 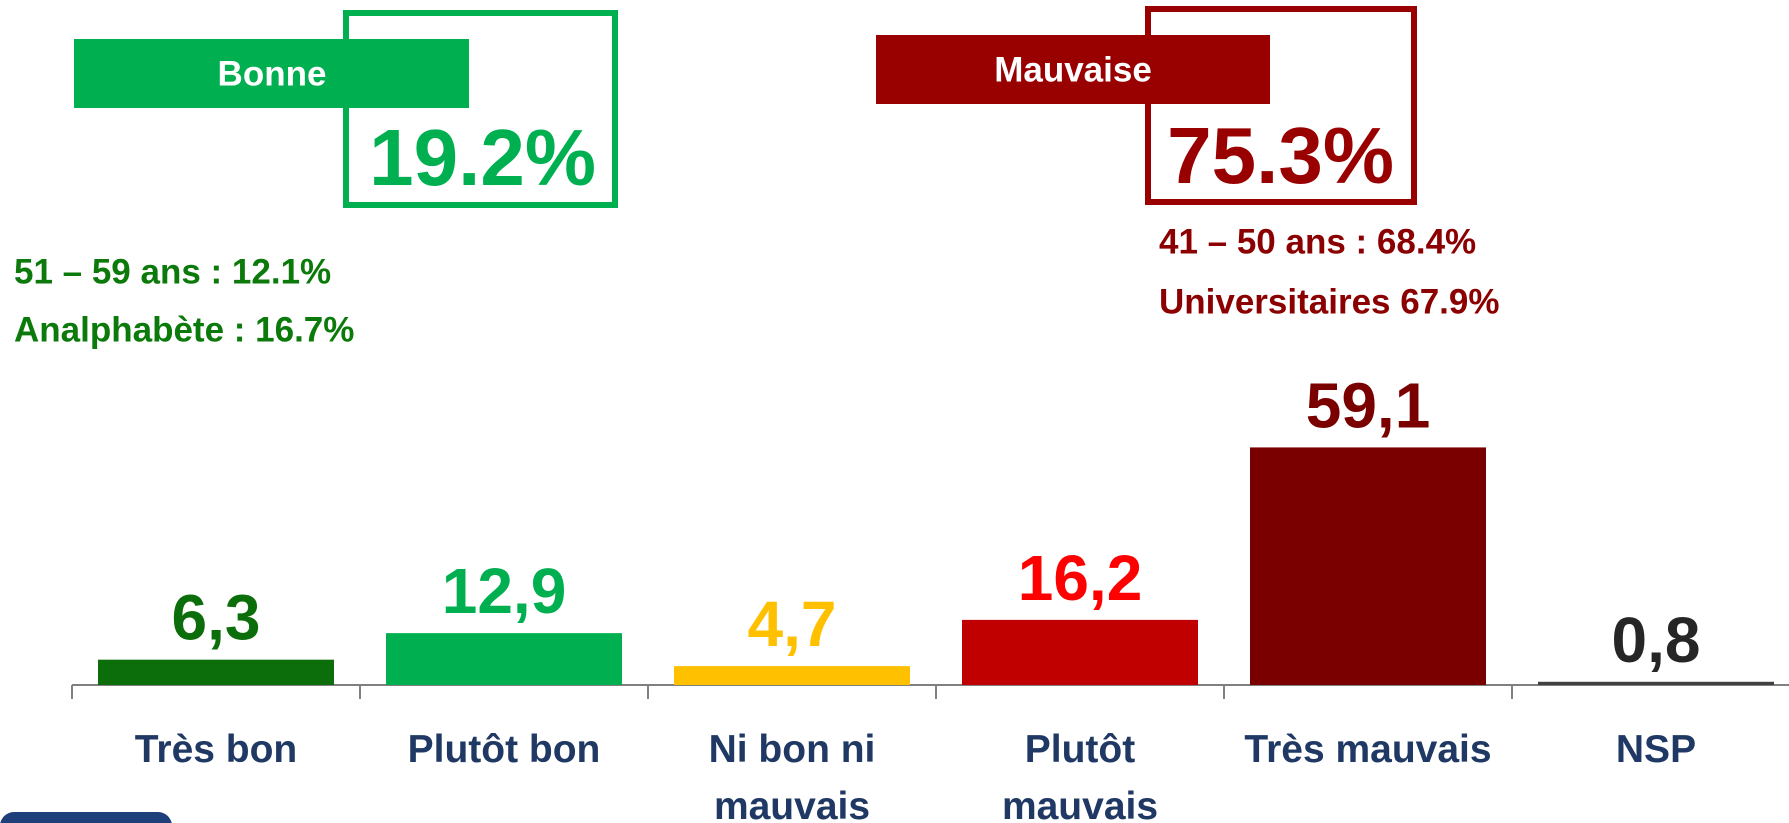 I want to click on x-tick-label: Ni bon ni mauvais, so click(x=792, y=775).